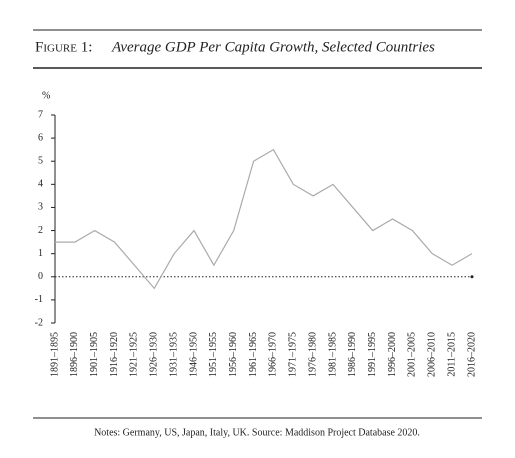 The height and width of the screenshot is (458, 515). I want to click on x-tick-label: 2011–2015, so click(451, 354).